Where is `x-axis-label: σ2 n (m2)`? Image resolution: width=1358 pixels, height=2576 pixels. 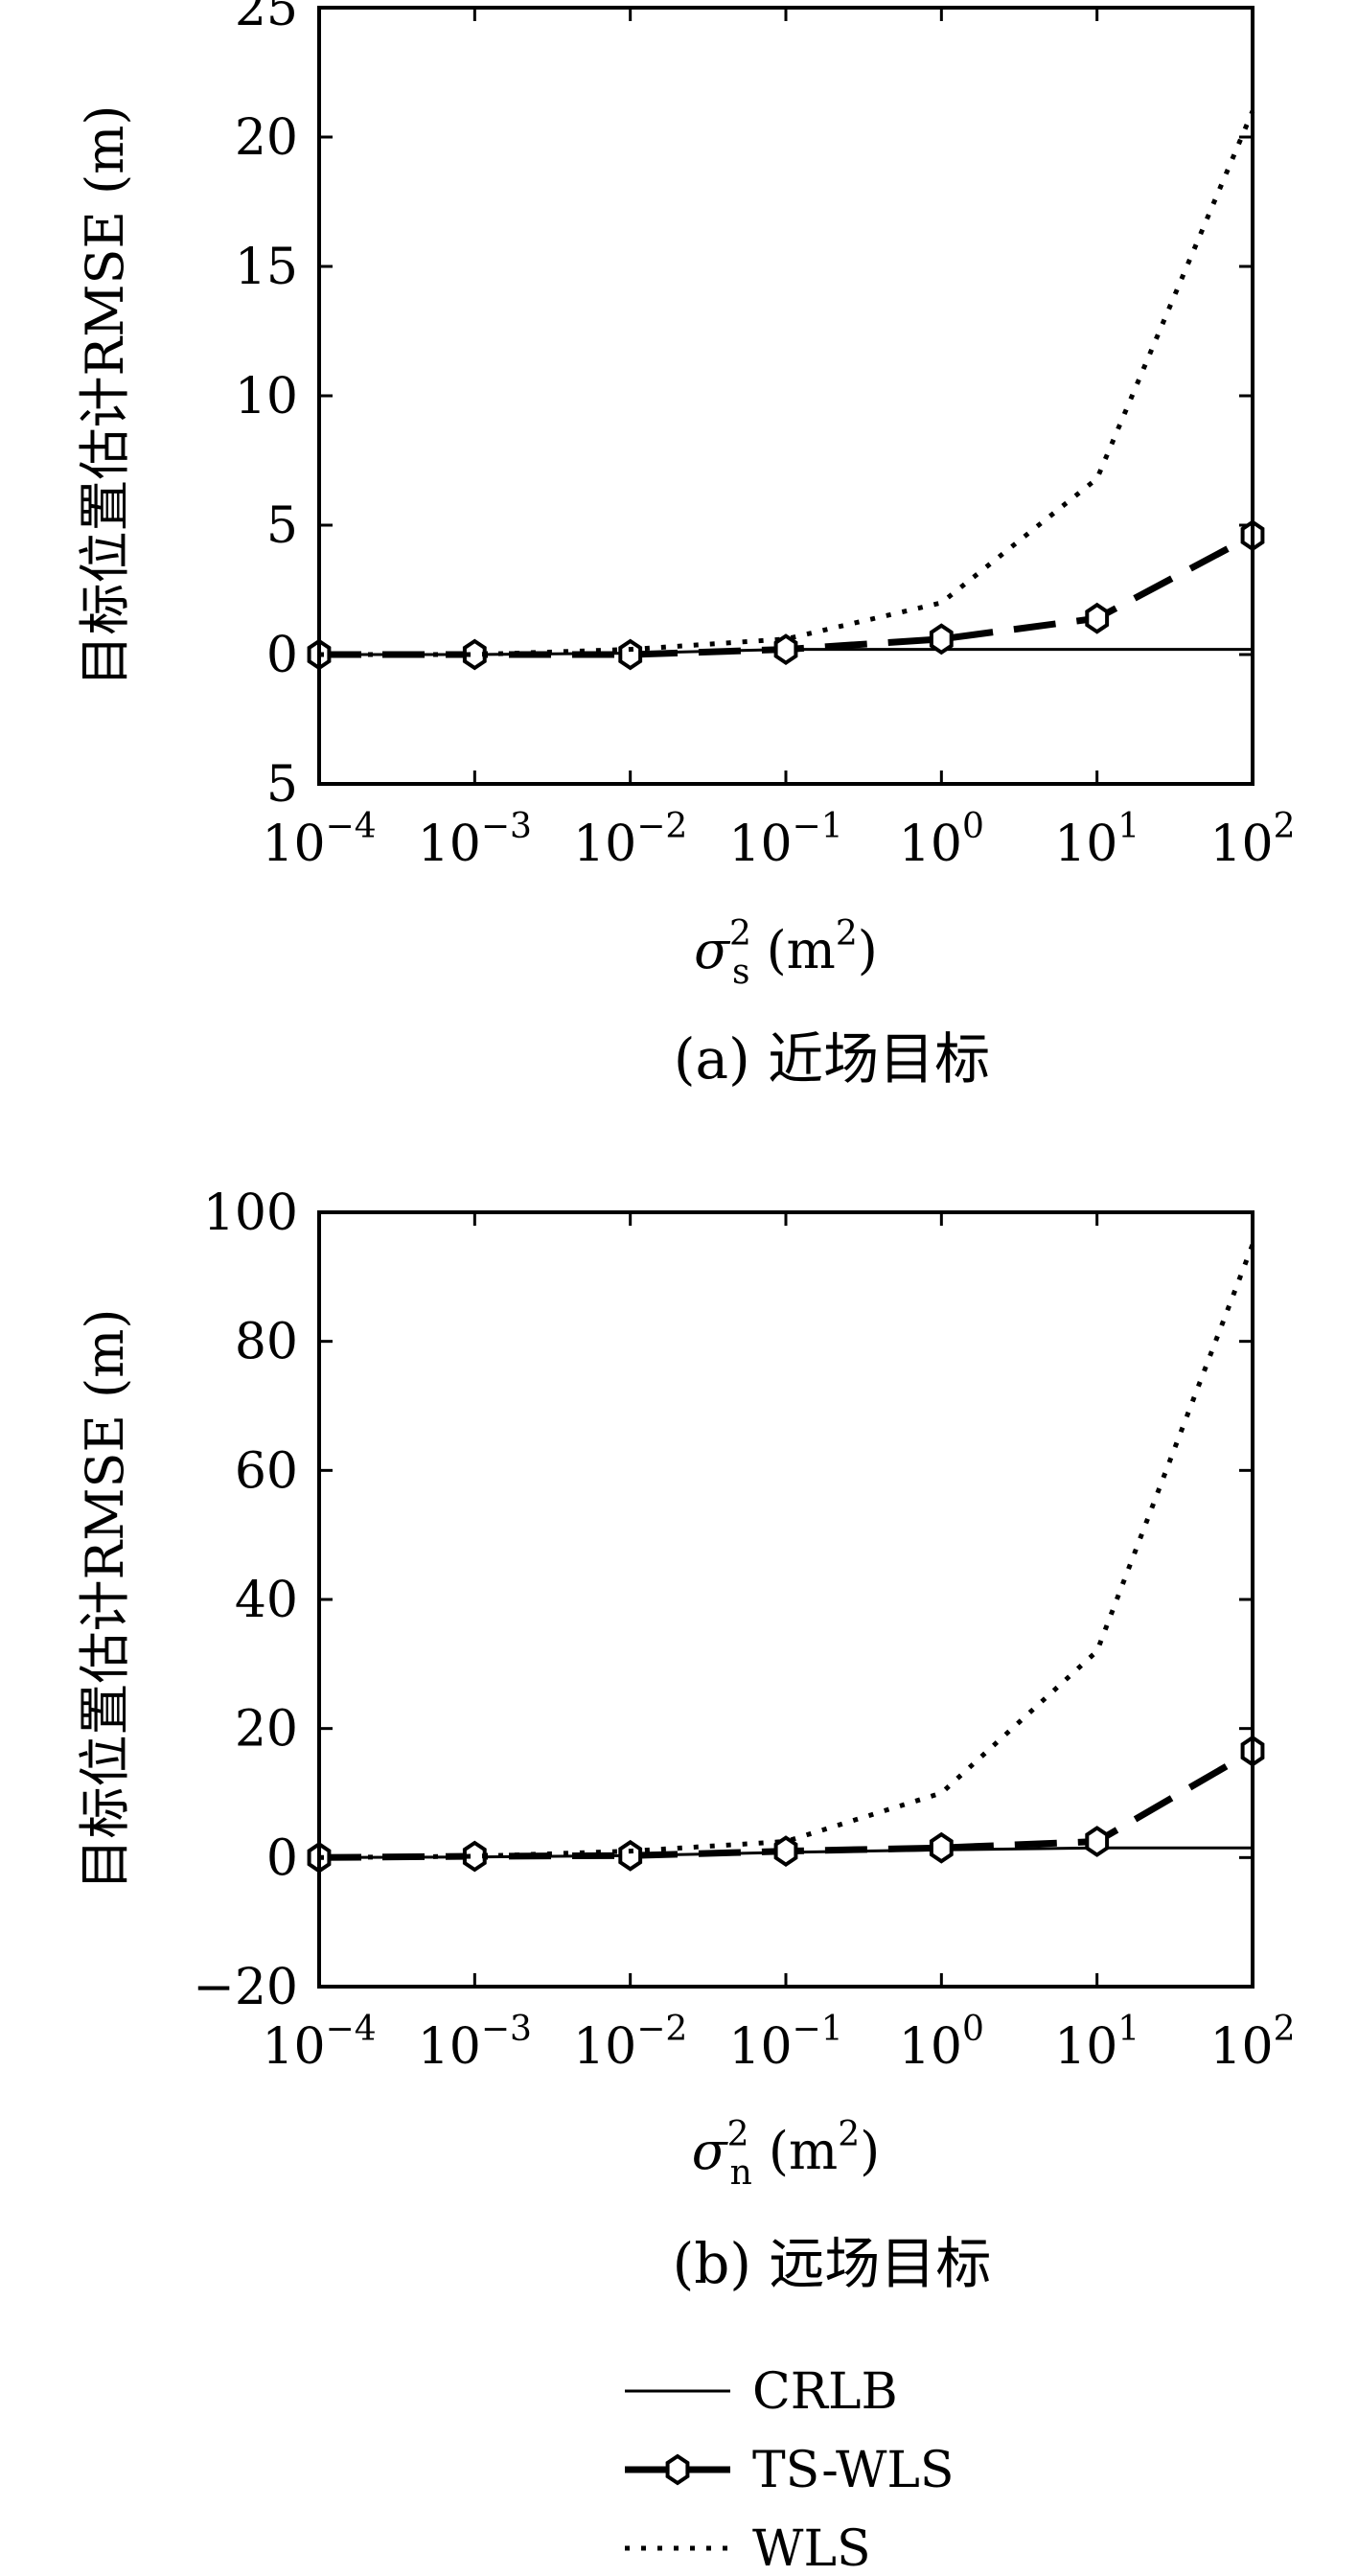
x-axis-label: σ2 n (m2) is located at coordinates (786, 2154).